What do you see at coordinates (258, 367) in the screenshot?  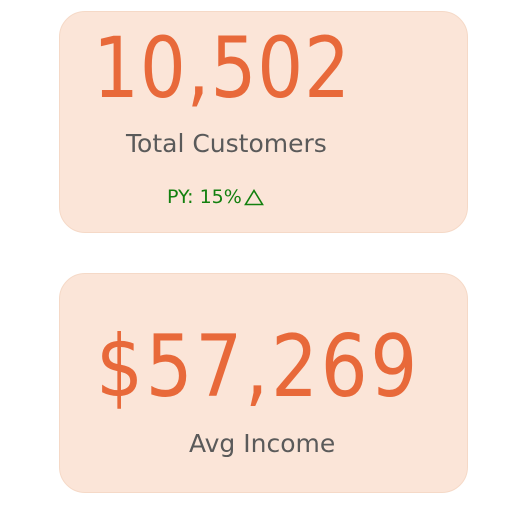 I see `avg-income-value: $57,269` at bounding box center [258, 367].